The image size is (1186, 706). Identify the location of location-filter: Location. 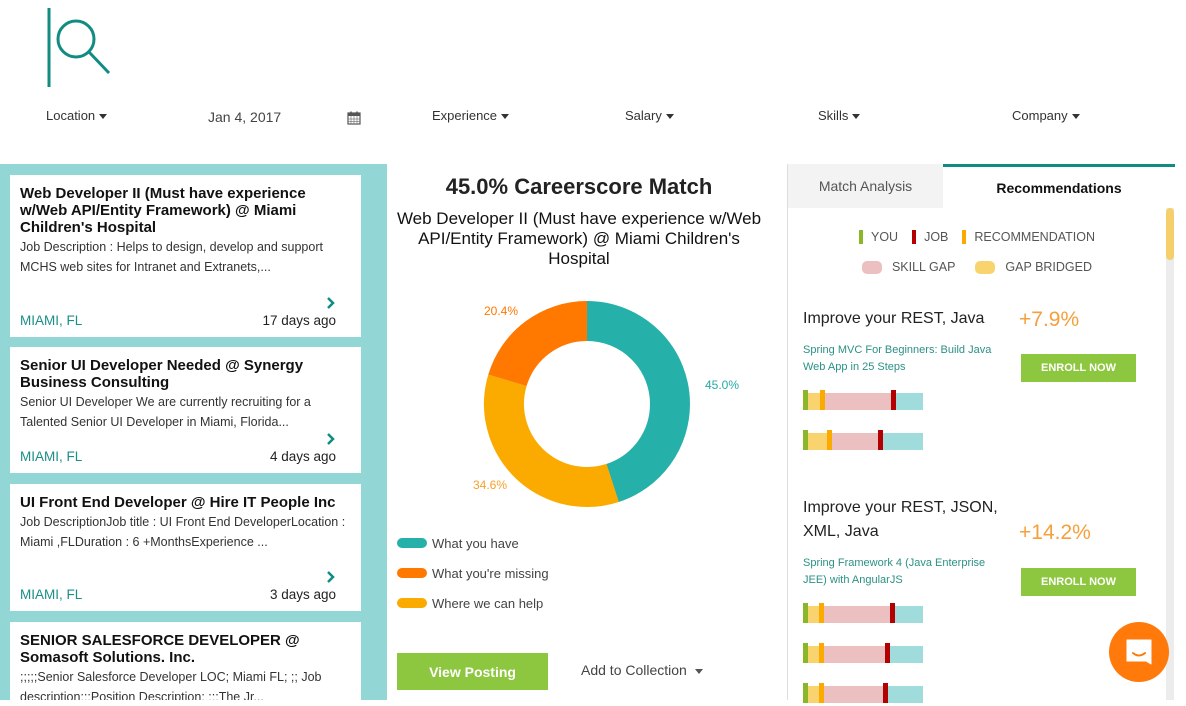
(77, 115).